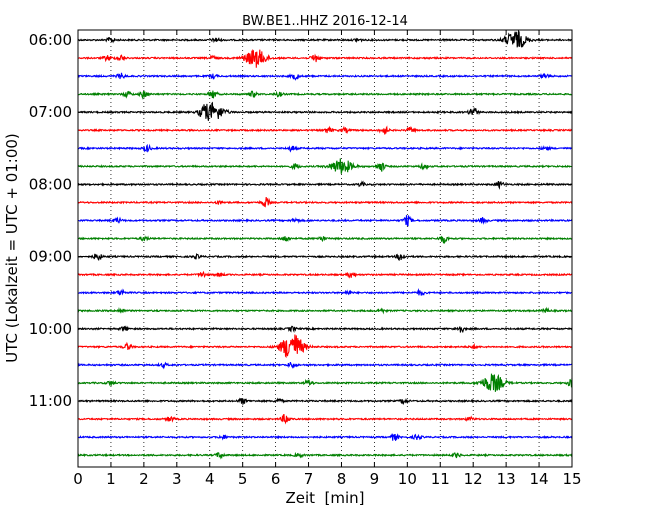 This screenshot has width=650, height=520. What do you see at coordinates (325, 130) in the screenshot?
I see `trace-07:15` at bounding box center [325, 130].